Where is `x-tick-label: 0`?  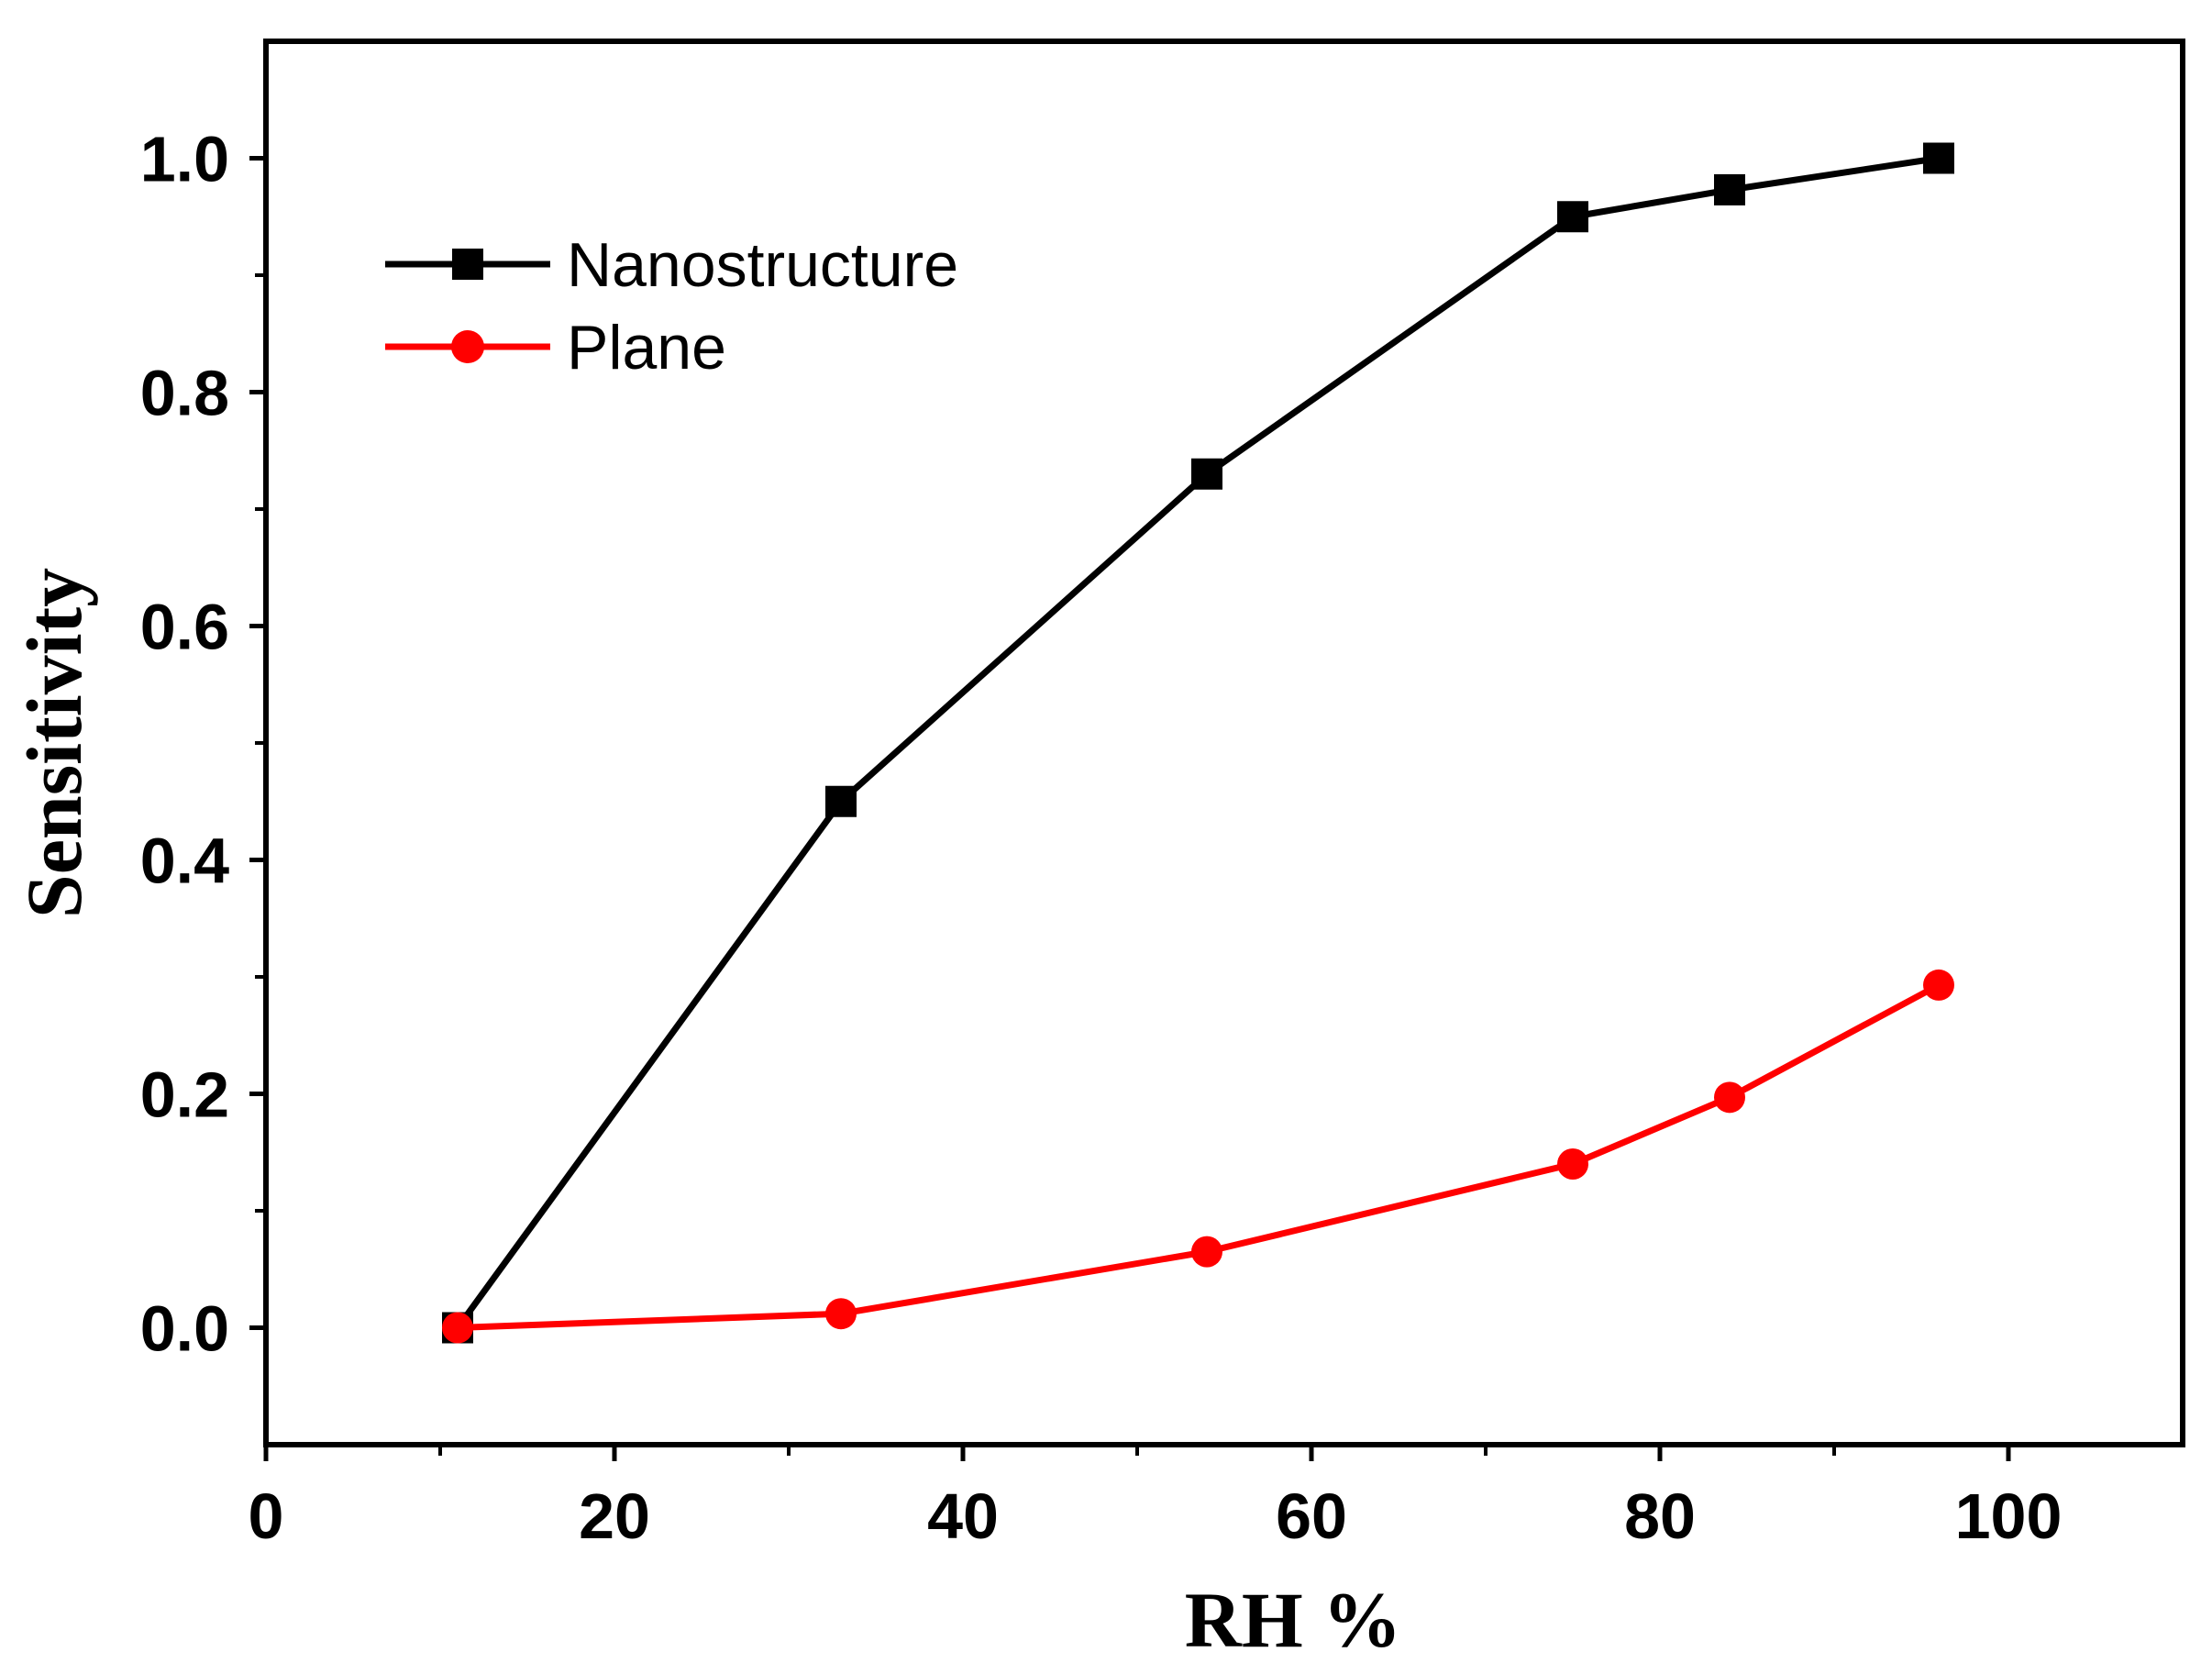 x-tick-label: 0 is located at coordinates (266, 1516).